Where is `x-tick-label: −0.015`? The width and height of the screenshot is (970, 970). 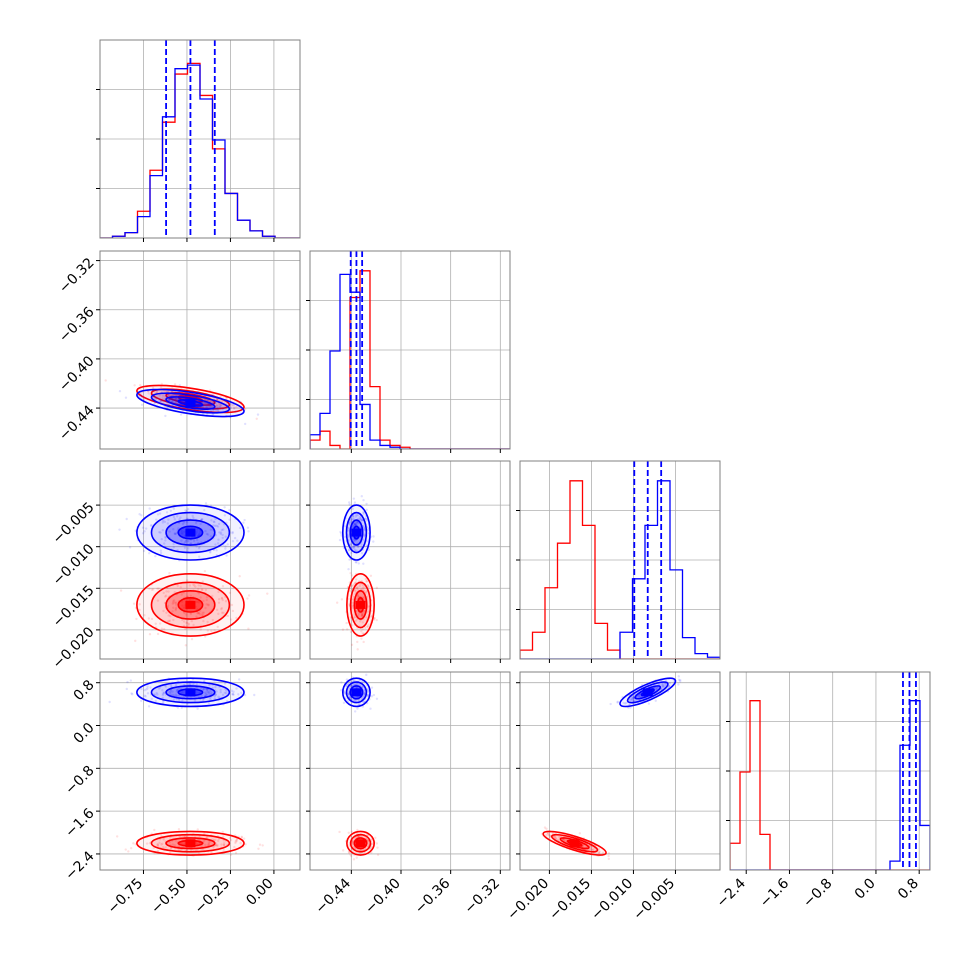 x-tick-label: −0.015 is located at coordinates (570, 900).